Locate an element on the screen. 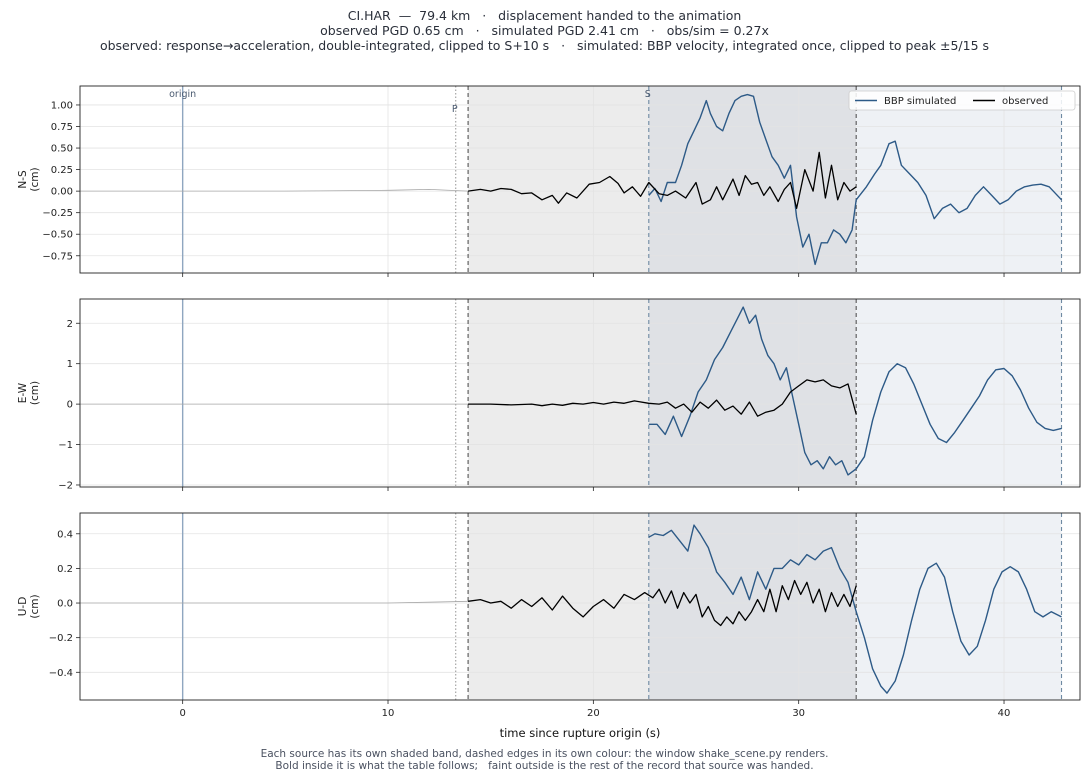 The width and height of the screenshot is (1089, 781). legend: BBP simulated observed is located at coordinates (962, 100).